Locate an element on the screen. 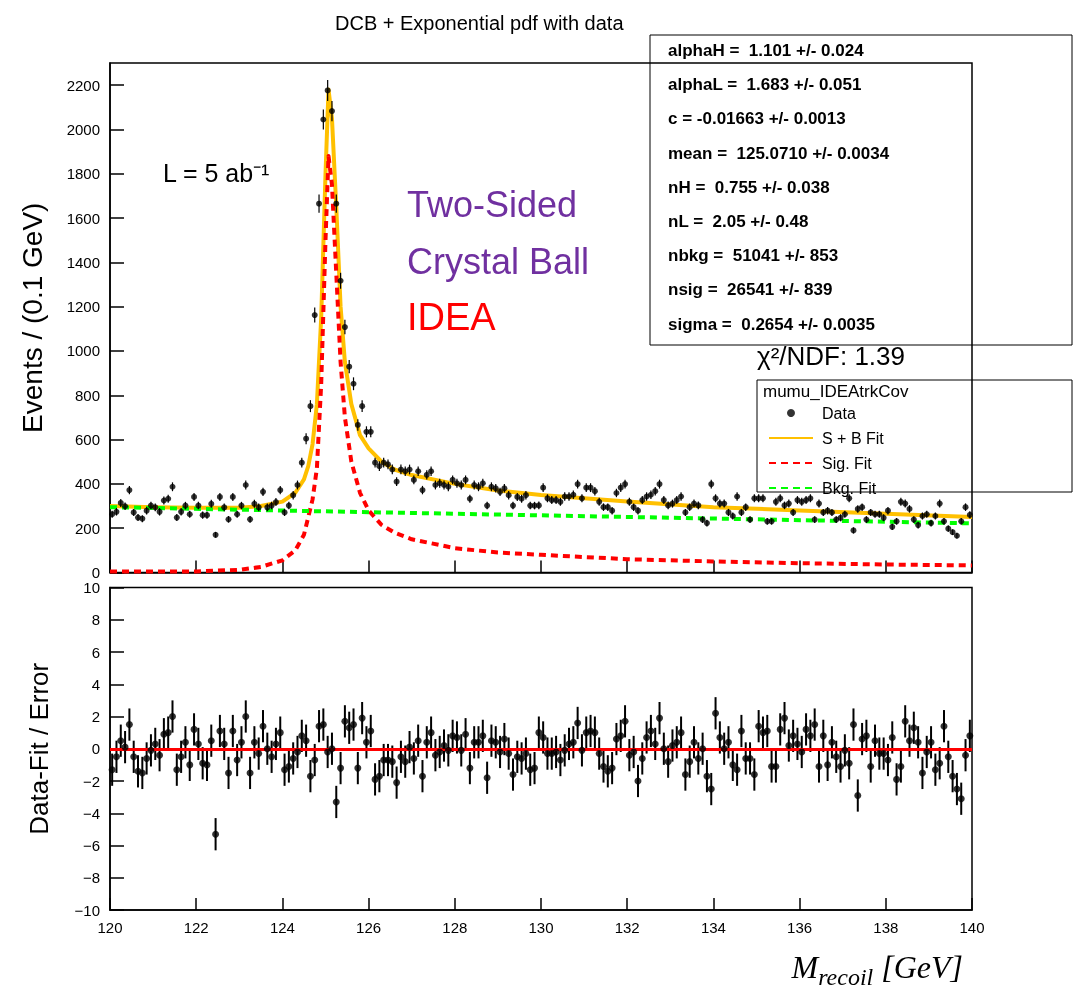 The image size is (1073, 993). y-tick-label: −10 is located at coordinates (87, 910).